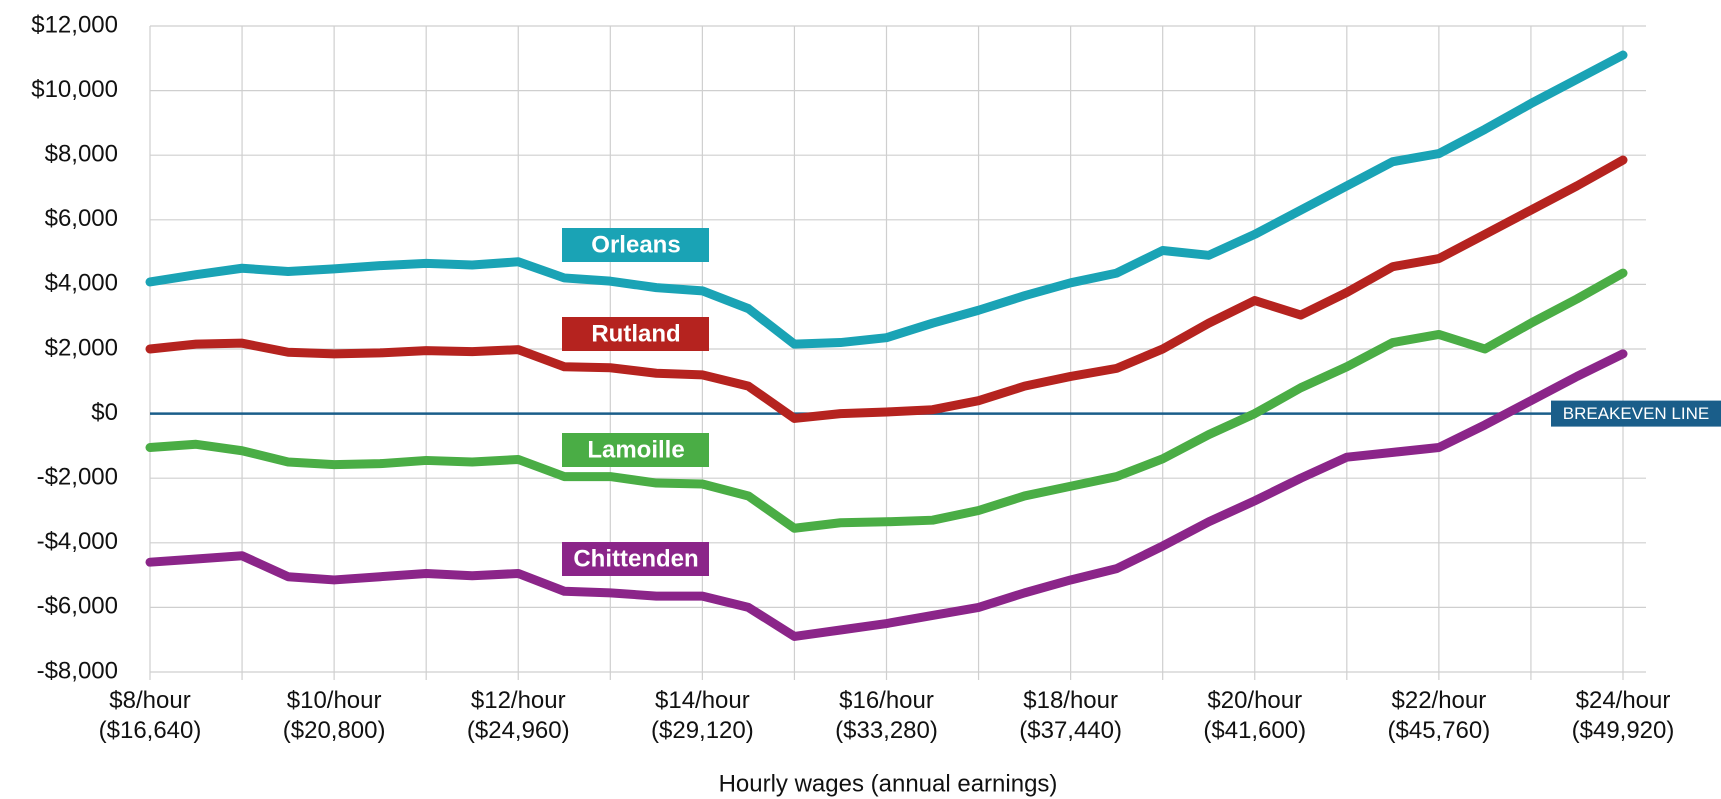 This screenshot has width=1721, height=799. Describe the element at coordinates (74, 24) in the screenshot. I see `y-tick-label: $12,000` at that location.